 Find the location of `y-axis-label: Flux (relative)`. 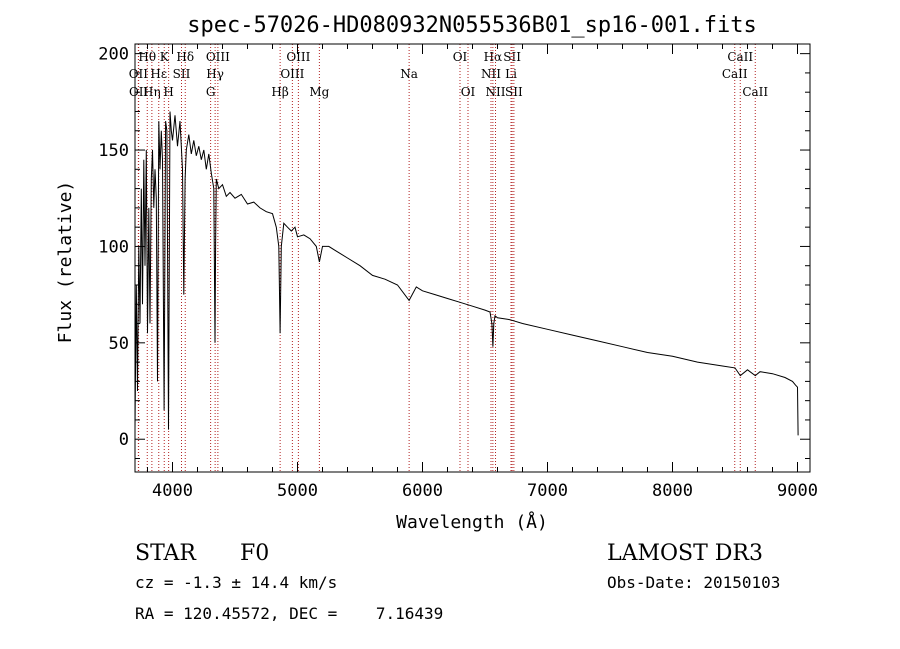

y-axis-label: Flux (relative) is located at coordinates (65, 262).